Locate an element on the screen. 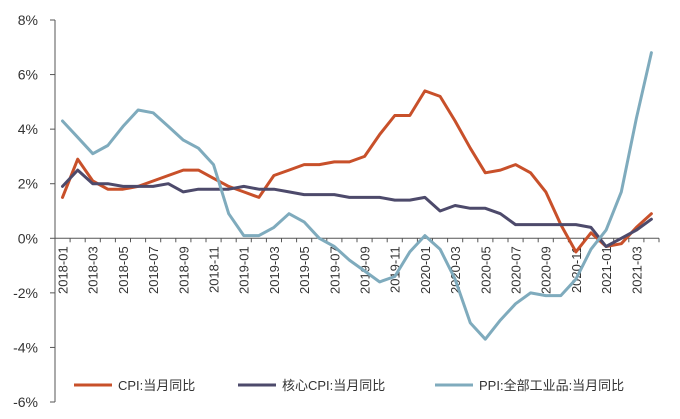  x-tick-label: 2021-03 is located at coordinates (636, 270).